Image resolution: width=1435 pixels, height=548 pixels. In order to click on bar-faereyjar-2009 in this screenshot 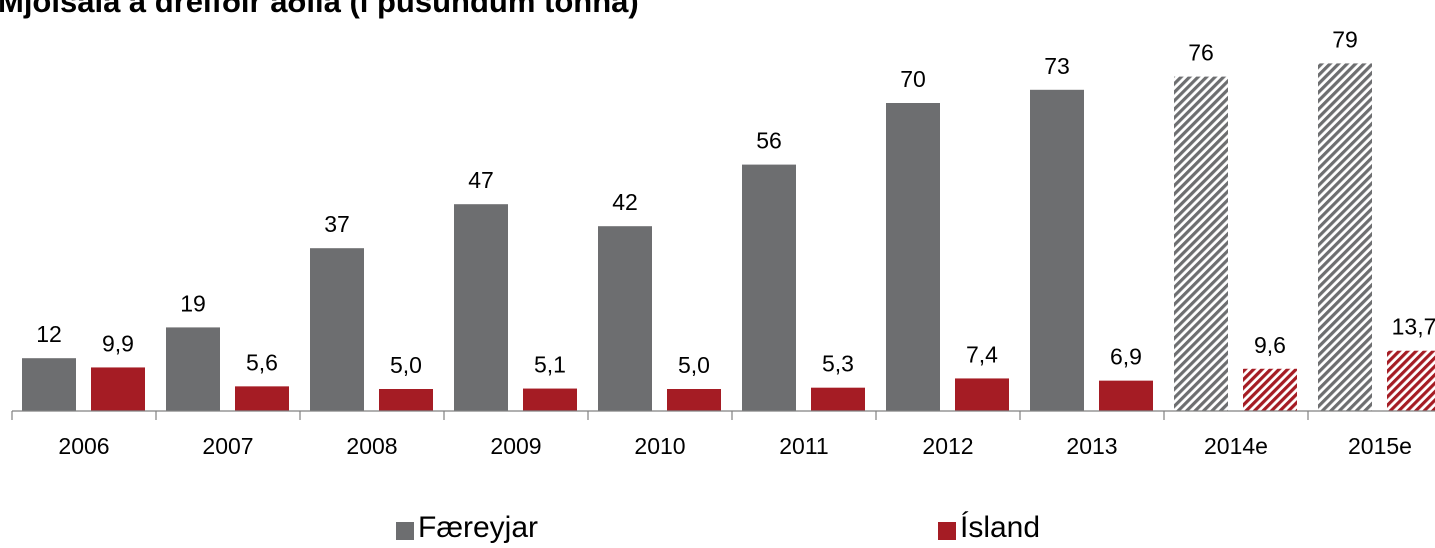, I will do `click(481, 307)`.